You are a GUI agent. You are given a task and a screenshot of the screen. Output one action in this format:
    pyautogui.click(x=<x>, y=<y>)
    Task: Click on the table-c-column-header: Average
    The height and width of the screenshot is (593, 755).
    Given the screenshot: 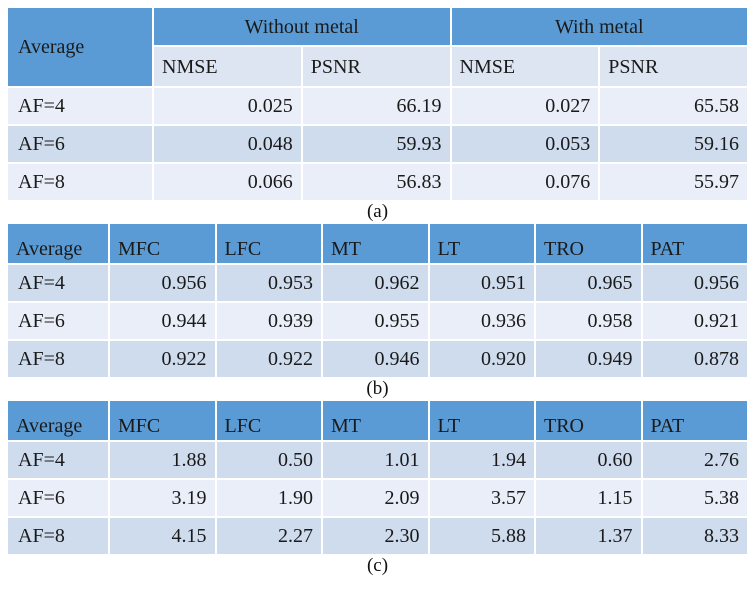 What is the action you would take?
    pyautogui.click(x=58, y=420)
    